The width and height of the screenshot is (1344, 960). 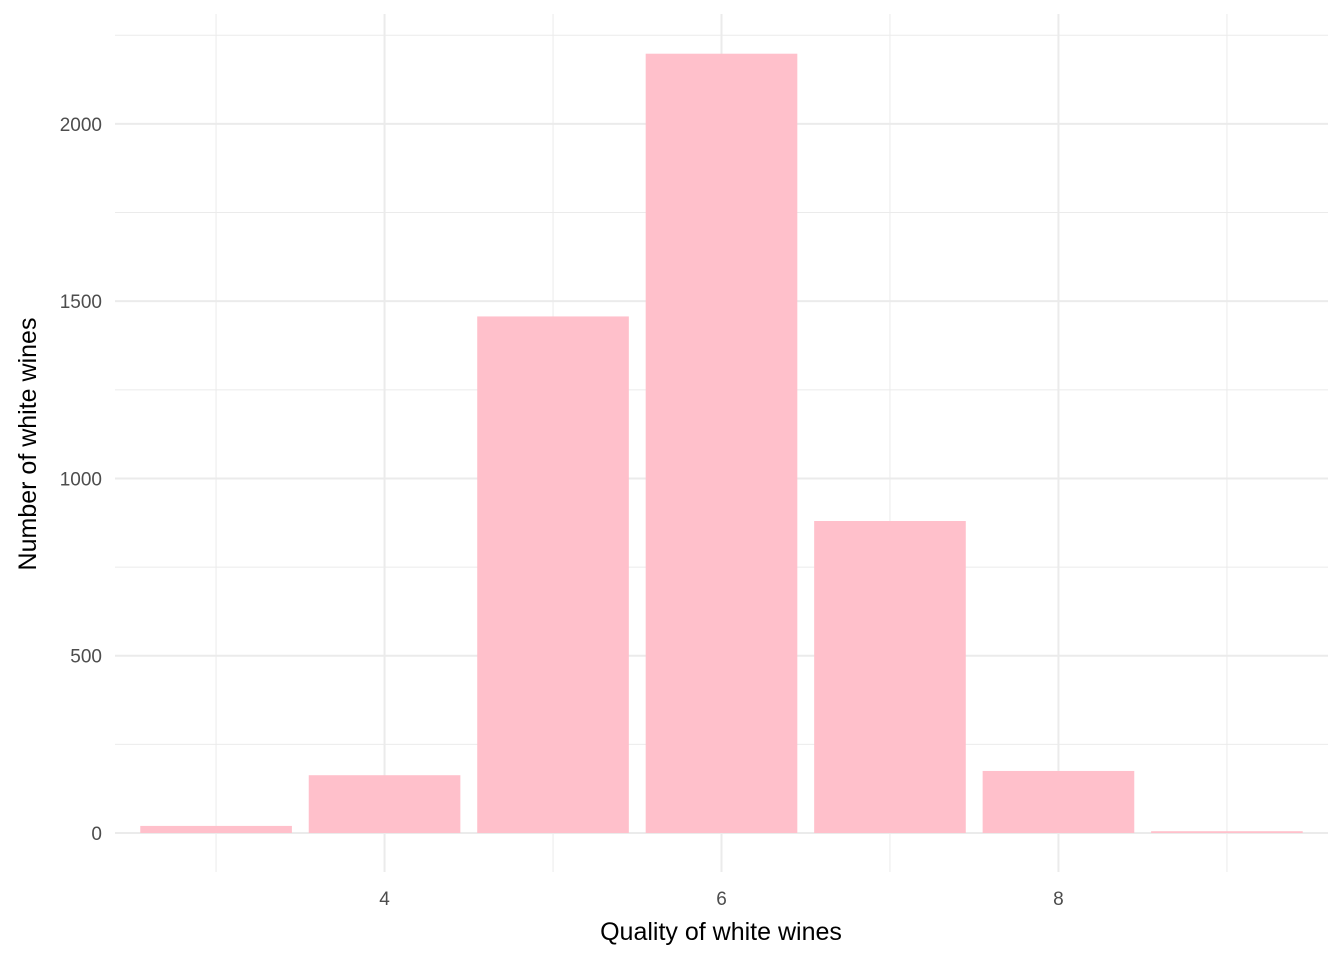 I want to click on x-tick-label: 8, so click(x=1058, y=899).